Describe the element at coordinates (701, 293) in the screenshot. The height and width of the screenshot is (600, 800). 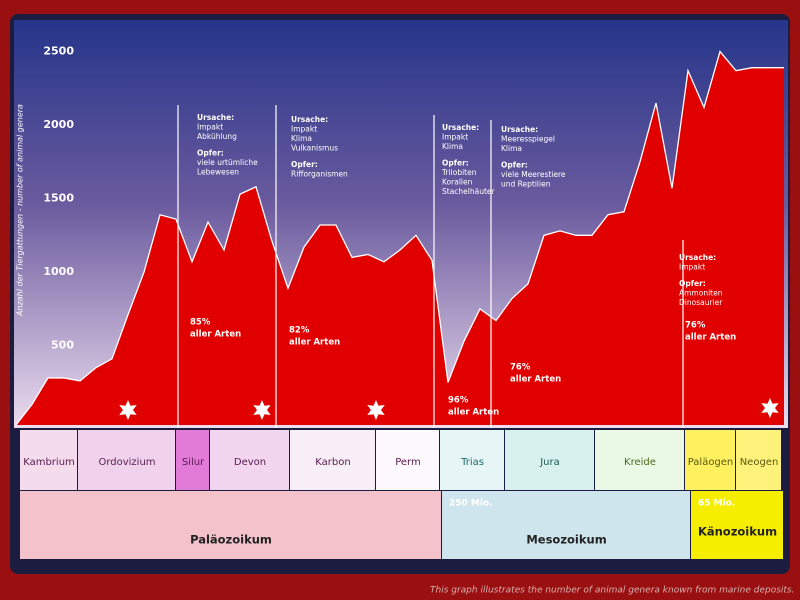
I see `victim: Ammoniten` at that location.